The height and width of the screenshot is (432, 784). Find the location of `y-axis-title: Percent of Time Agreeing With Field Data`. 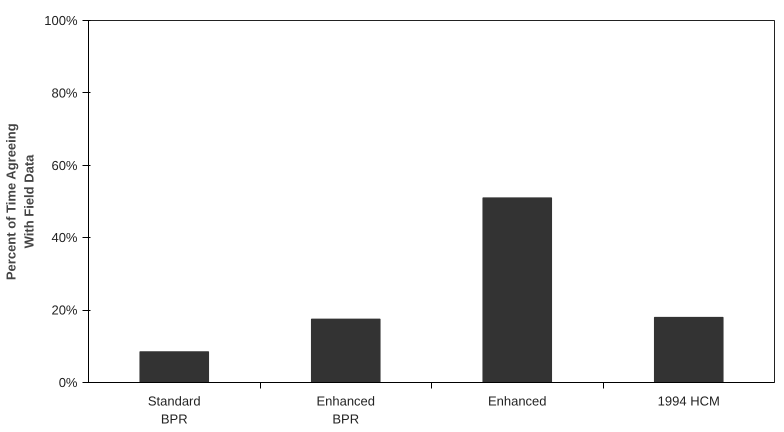

y-axis-title: Percent of Time Agreeing With Field Data is located at coordinates (19, 201).